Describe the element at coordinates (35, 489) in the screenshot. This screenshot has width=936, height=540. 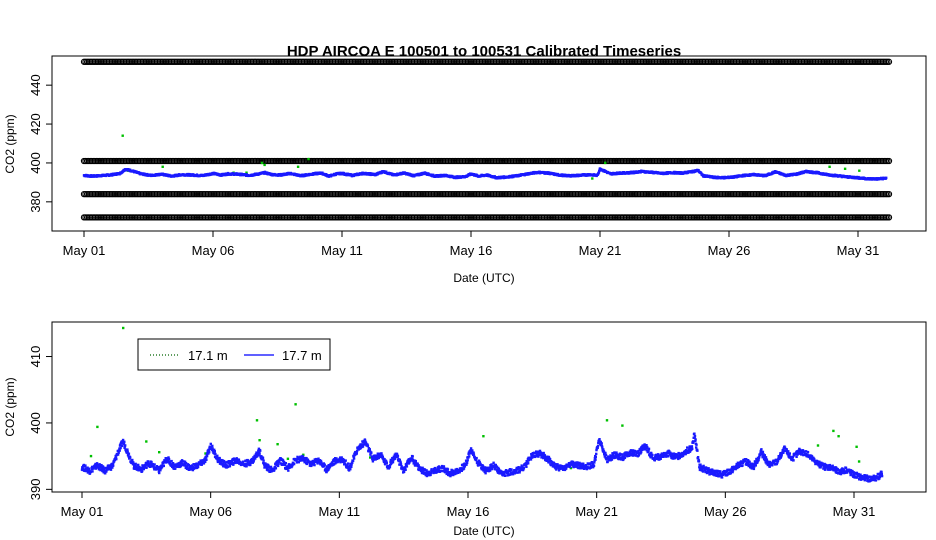
I see `bottom-y-tick-label: 390` at that location.